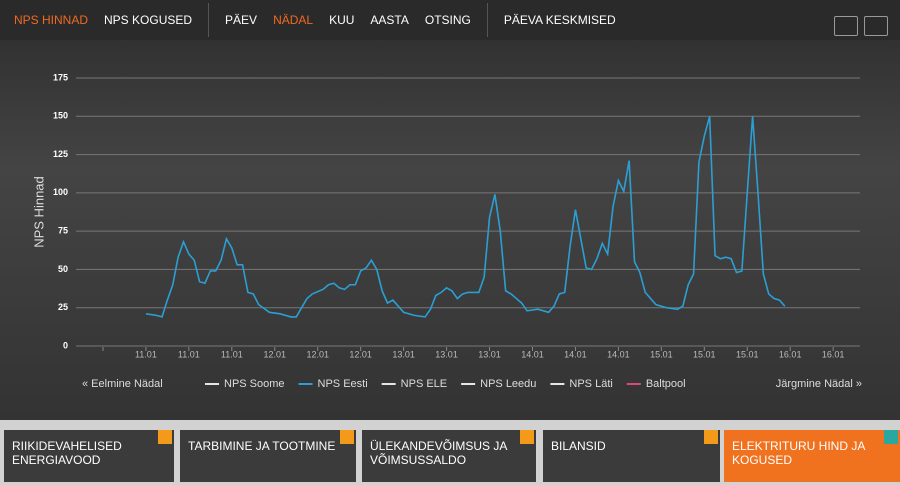  Describe the element at coordinates (60, 154) in the screenshot. I see `y-tick-label: 125` at that location.